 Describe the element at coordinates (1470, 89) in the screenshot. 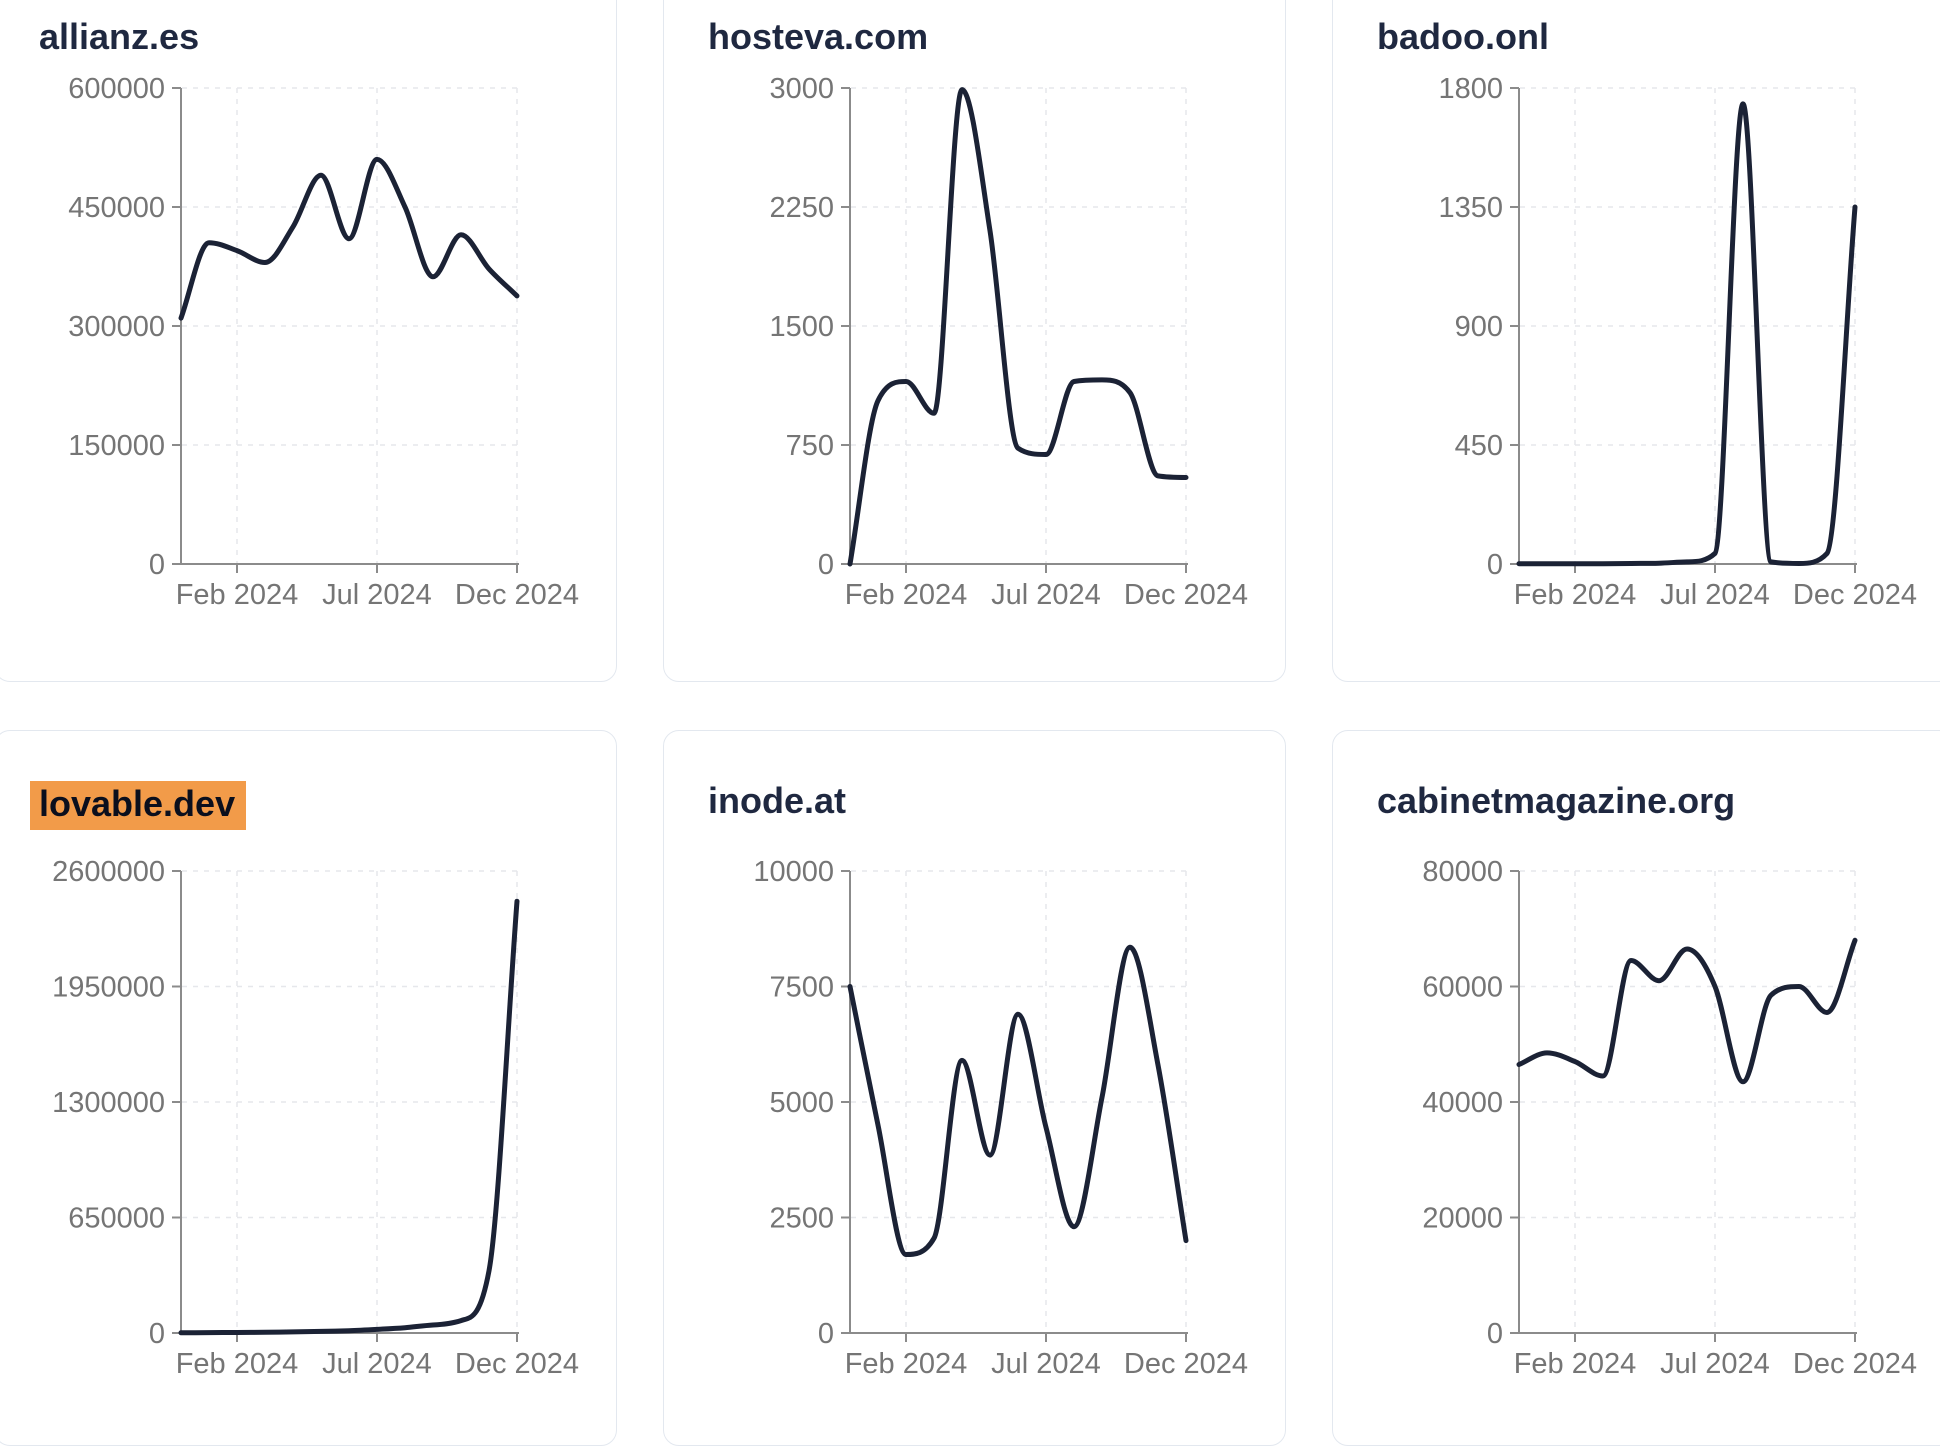

I see `y-tick-label: 1800` at that location.